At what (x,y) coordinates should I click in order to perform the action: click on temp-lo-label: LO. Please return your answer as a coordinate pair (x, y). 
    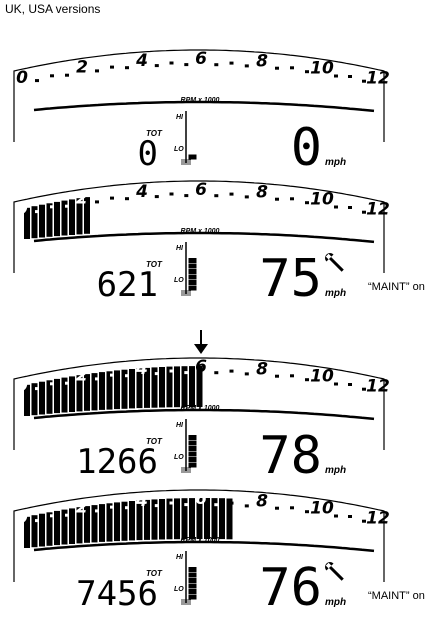
    Looking at the image, I should click on (179, 589).